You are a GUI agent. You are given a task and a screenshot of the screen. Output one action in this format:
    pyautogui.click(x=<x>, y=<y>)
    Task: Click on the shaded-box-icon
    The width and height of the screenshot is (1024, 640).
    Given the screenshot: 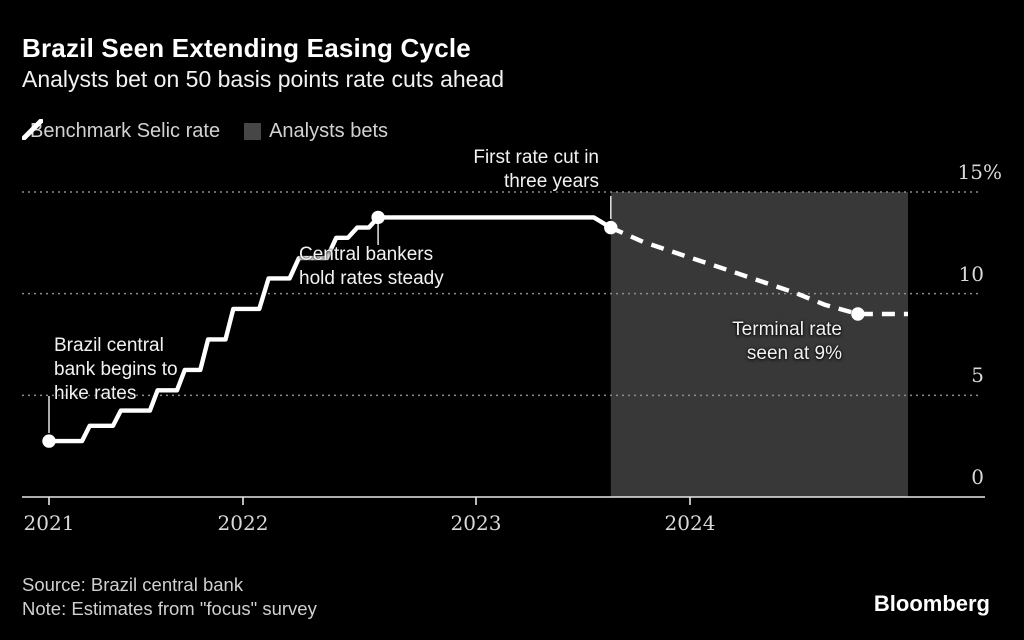 What is the action you would take?
    pyautogui.click(x=253, y=131)
    